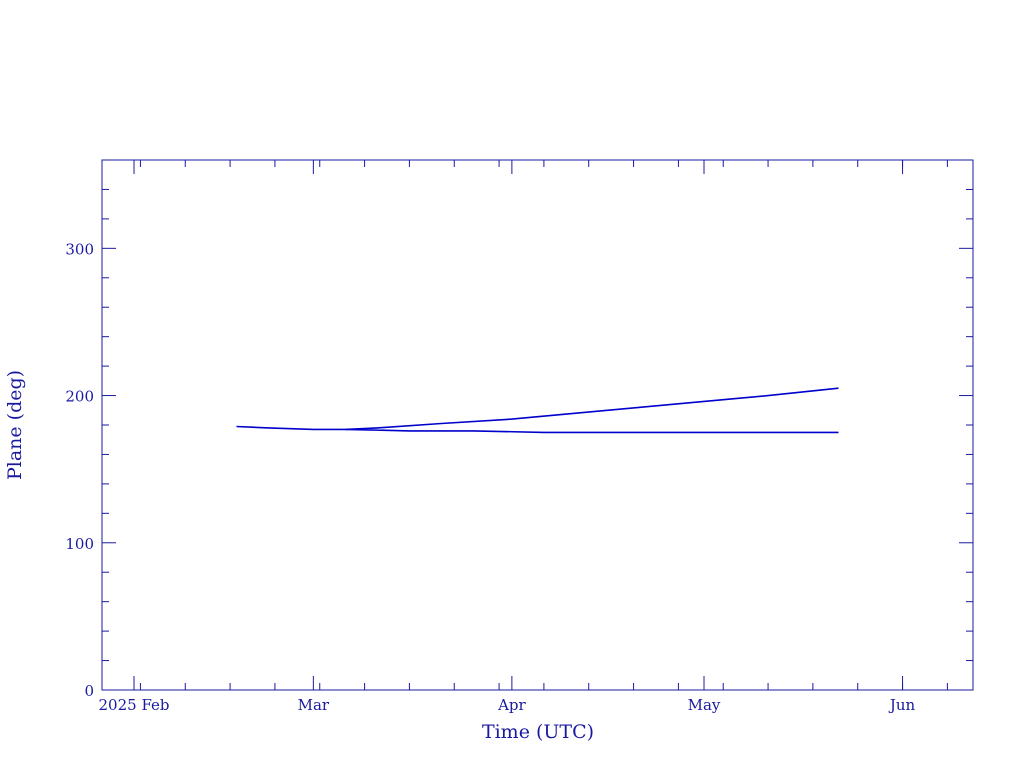 The height and width of the screenshot is (768, 1024). I want to click on y-axis-title: Plane (deg), so click(15, 425).